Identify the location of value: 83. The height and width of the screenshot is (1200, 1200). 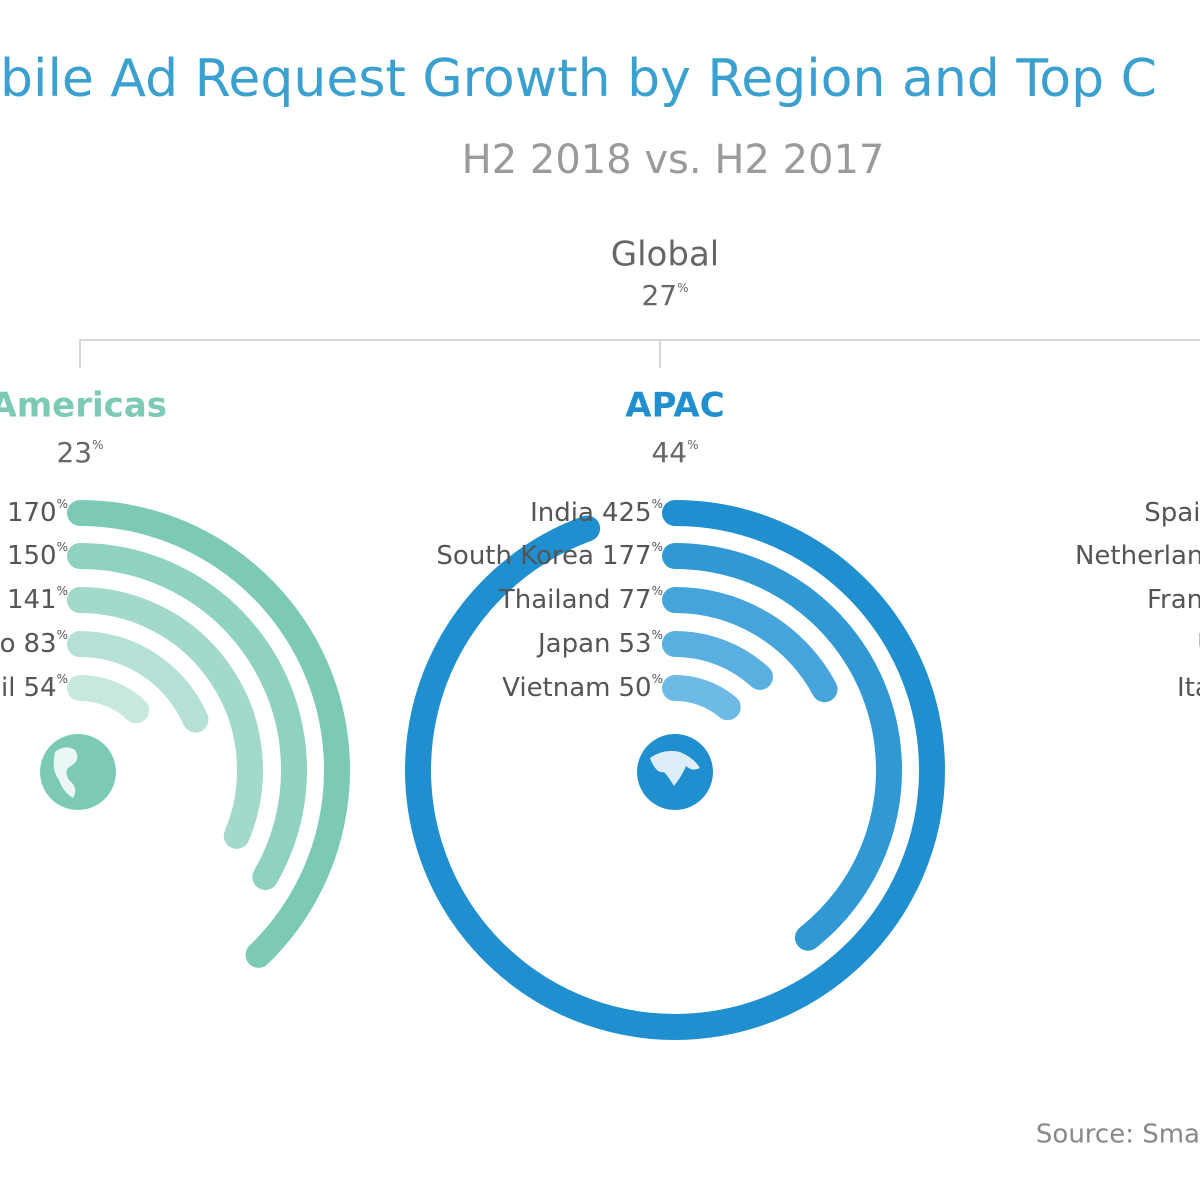
(40, 644).